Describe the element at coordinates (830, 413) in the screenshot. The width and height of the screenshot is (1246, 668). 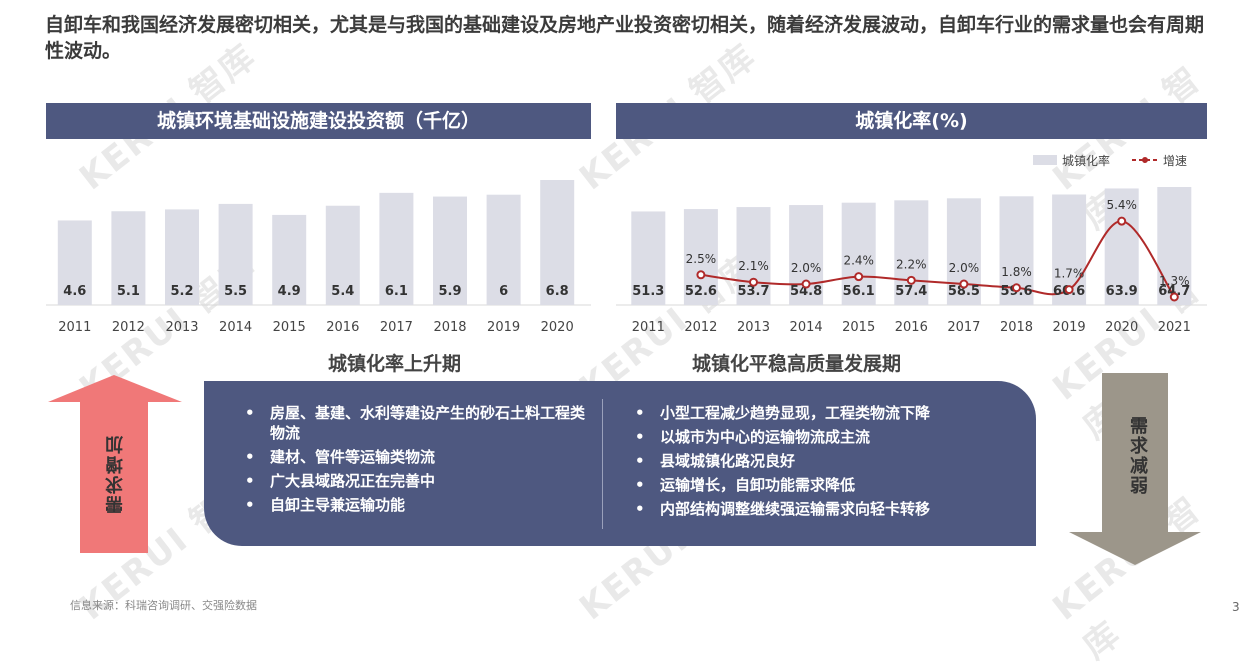
I see `list-item: 小型工程减少趋势显现，工程类物流下降` at that location.